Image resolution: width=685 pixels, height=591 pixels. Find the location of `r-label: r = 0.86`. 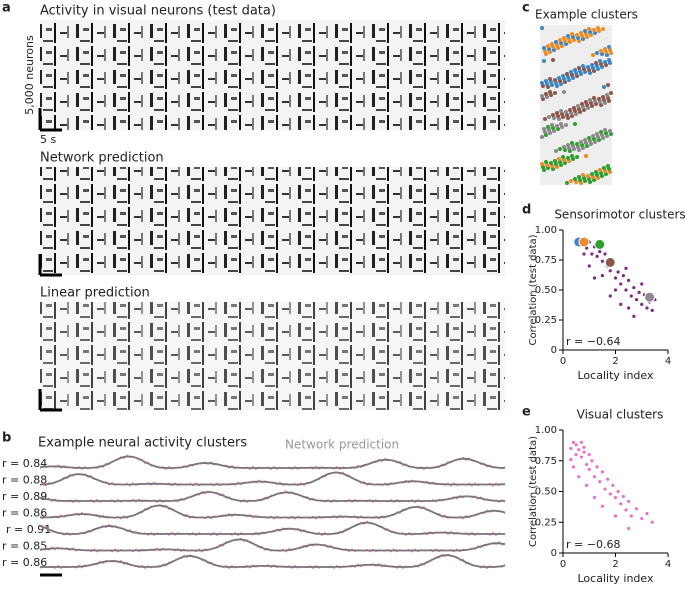

r-label: r = 0.86 is located at coordinates (24, 562).